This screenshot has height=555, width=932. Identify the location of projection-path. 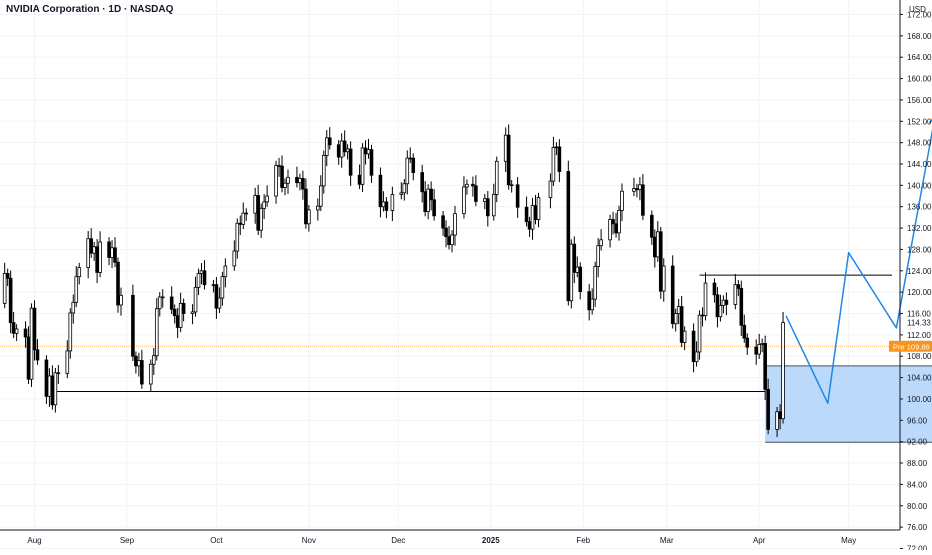
(858, 260).